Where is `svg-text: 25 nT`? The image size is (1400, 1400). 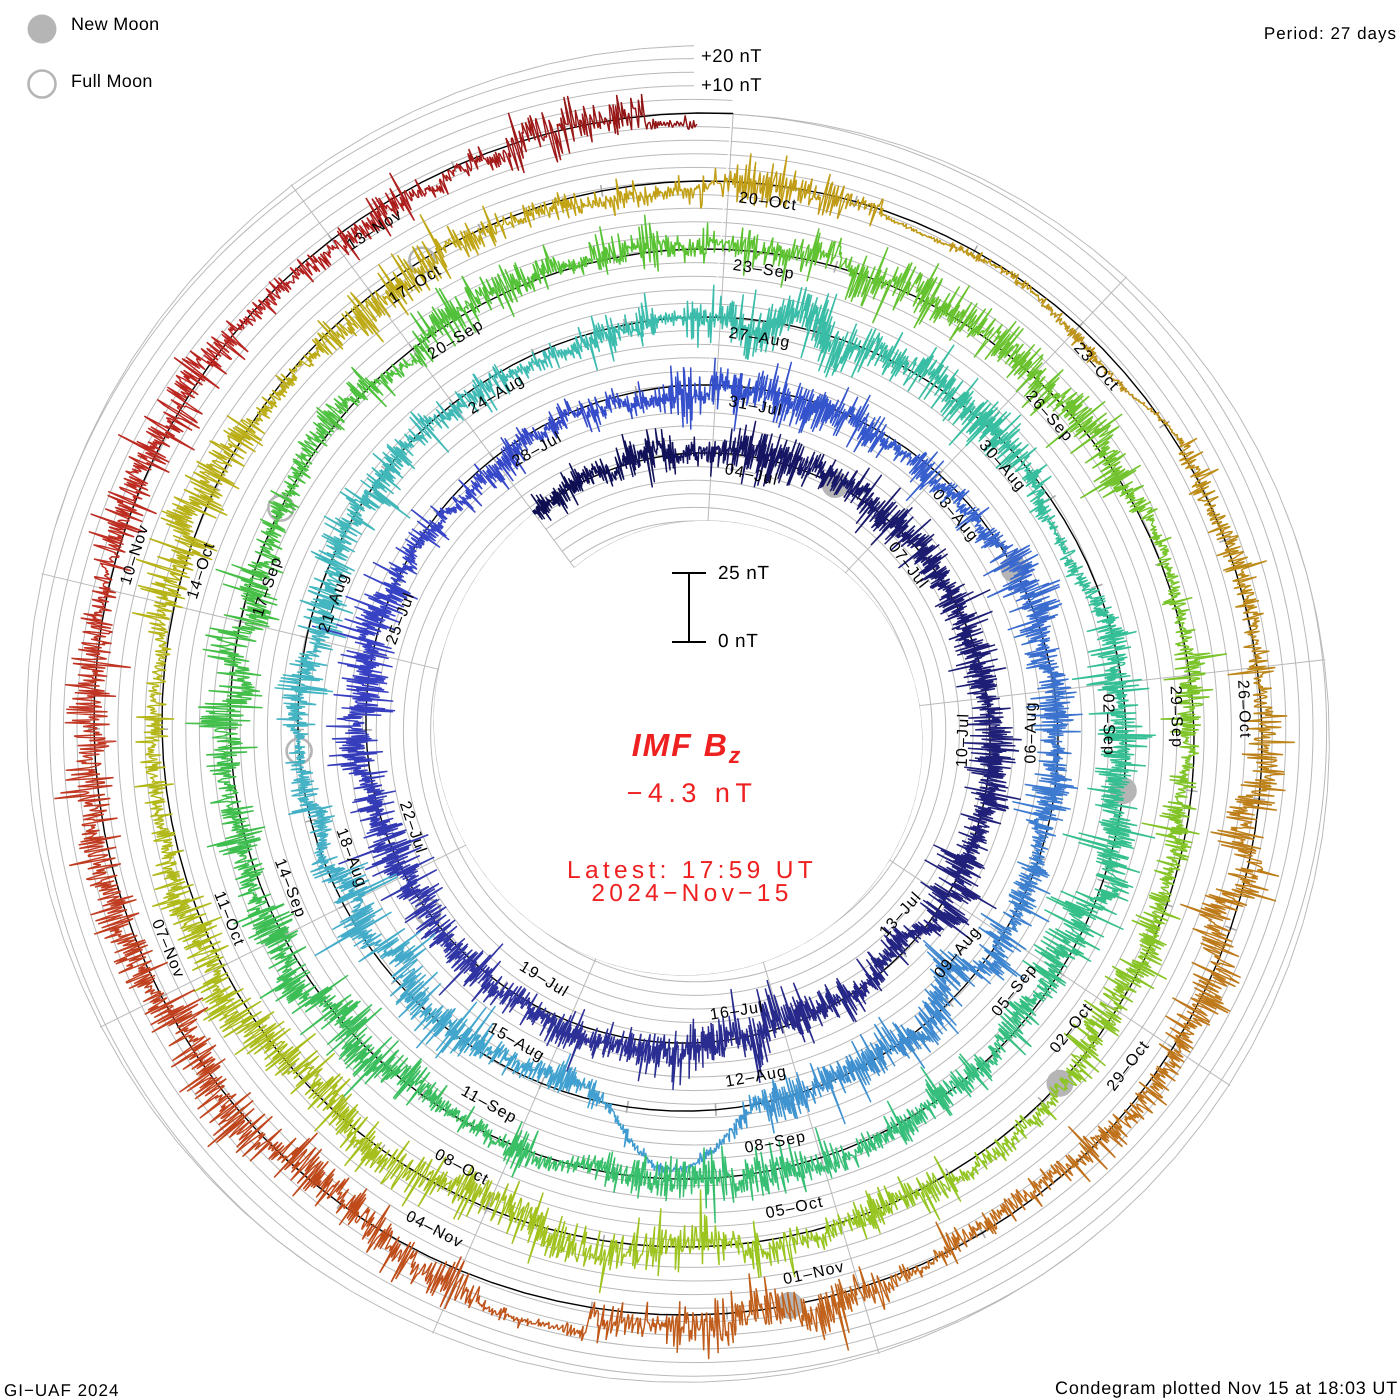 svg-text: 25 nT is located at coordinates (744, 573).